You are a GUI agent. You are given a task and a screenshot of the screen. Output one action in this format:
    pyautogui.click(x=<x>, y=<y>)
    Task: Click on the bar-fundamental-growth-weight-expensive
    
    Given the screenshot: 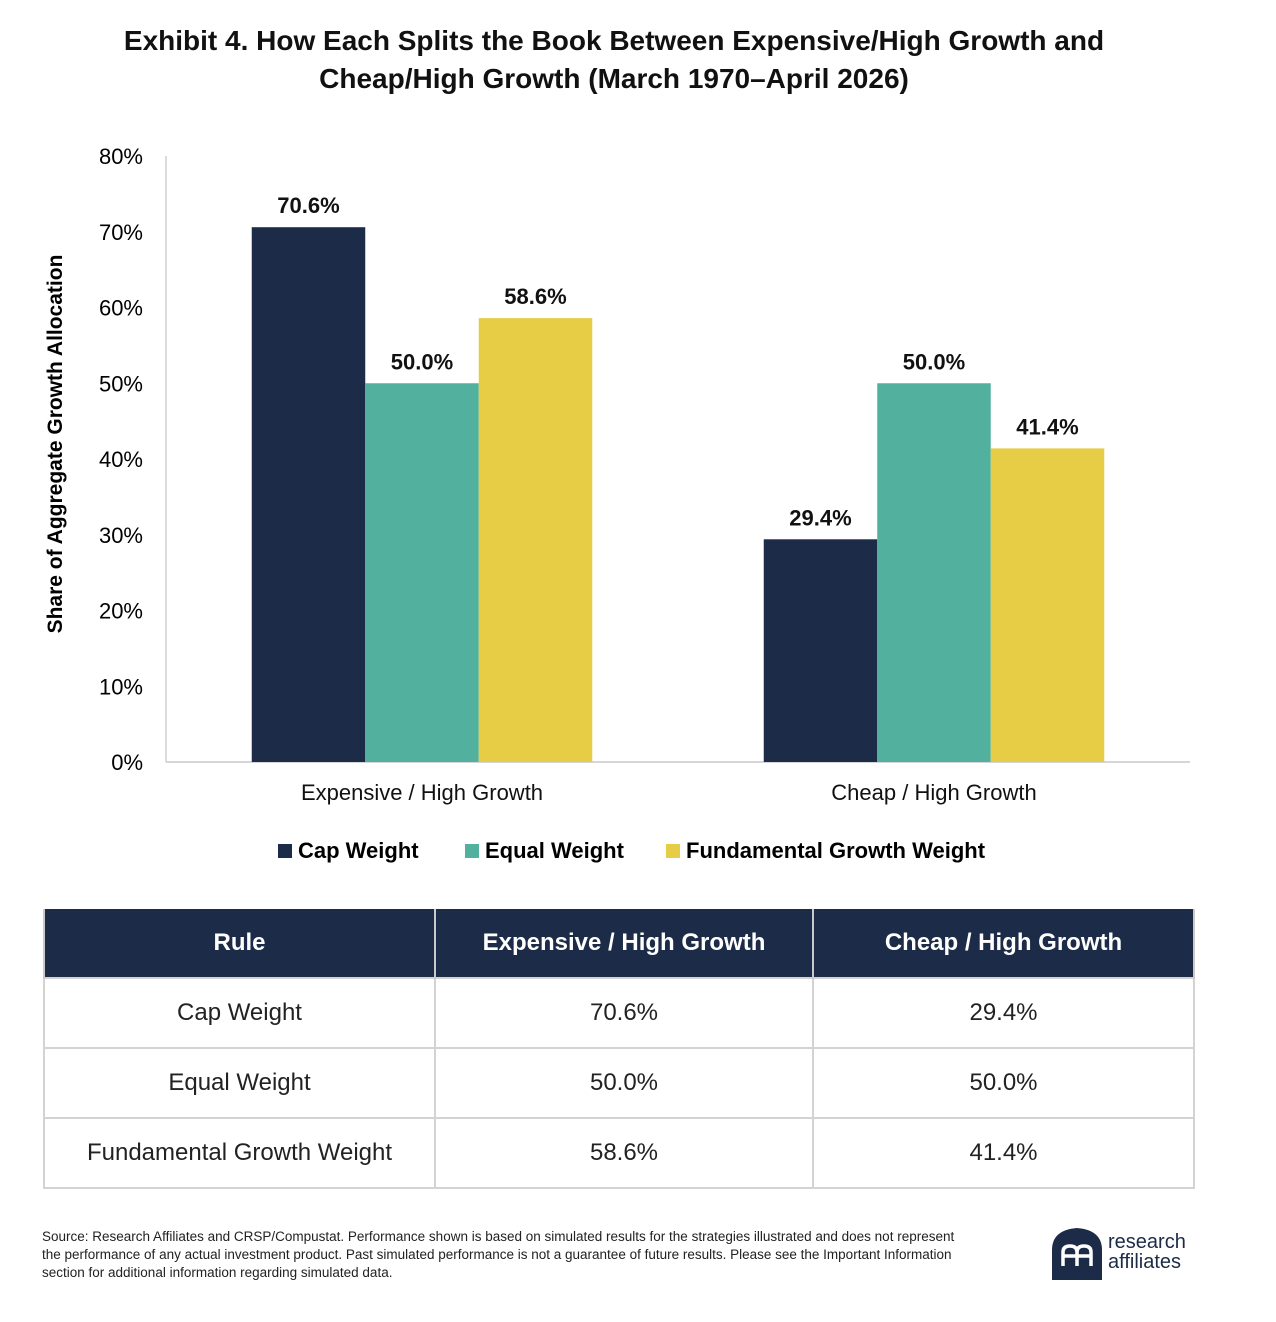 What is the action you would take?
    pyautogui.click(x=535, y=540)
    